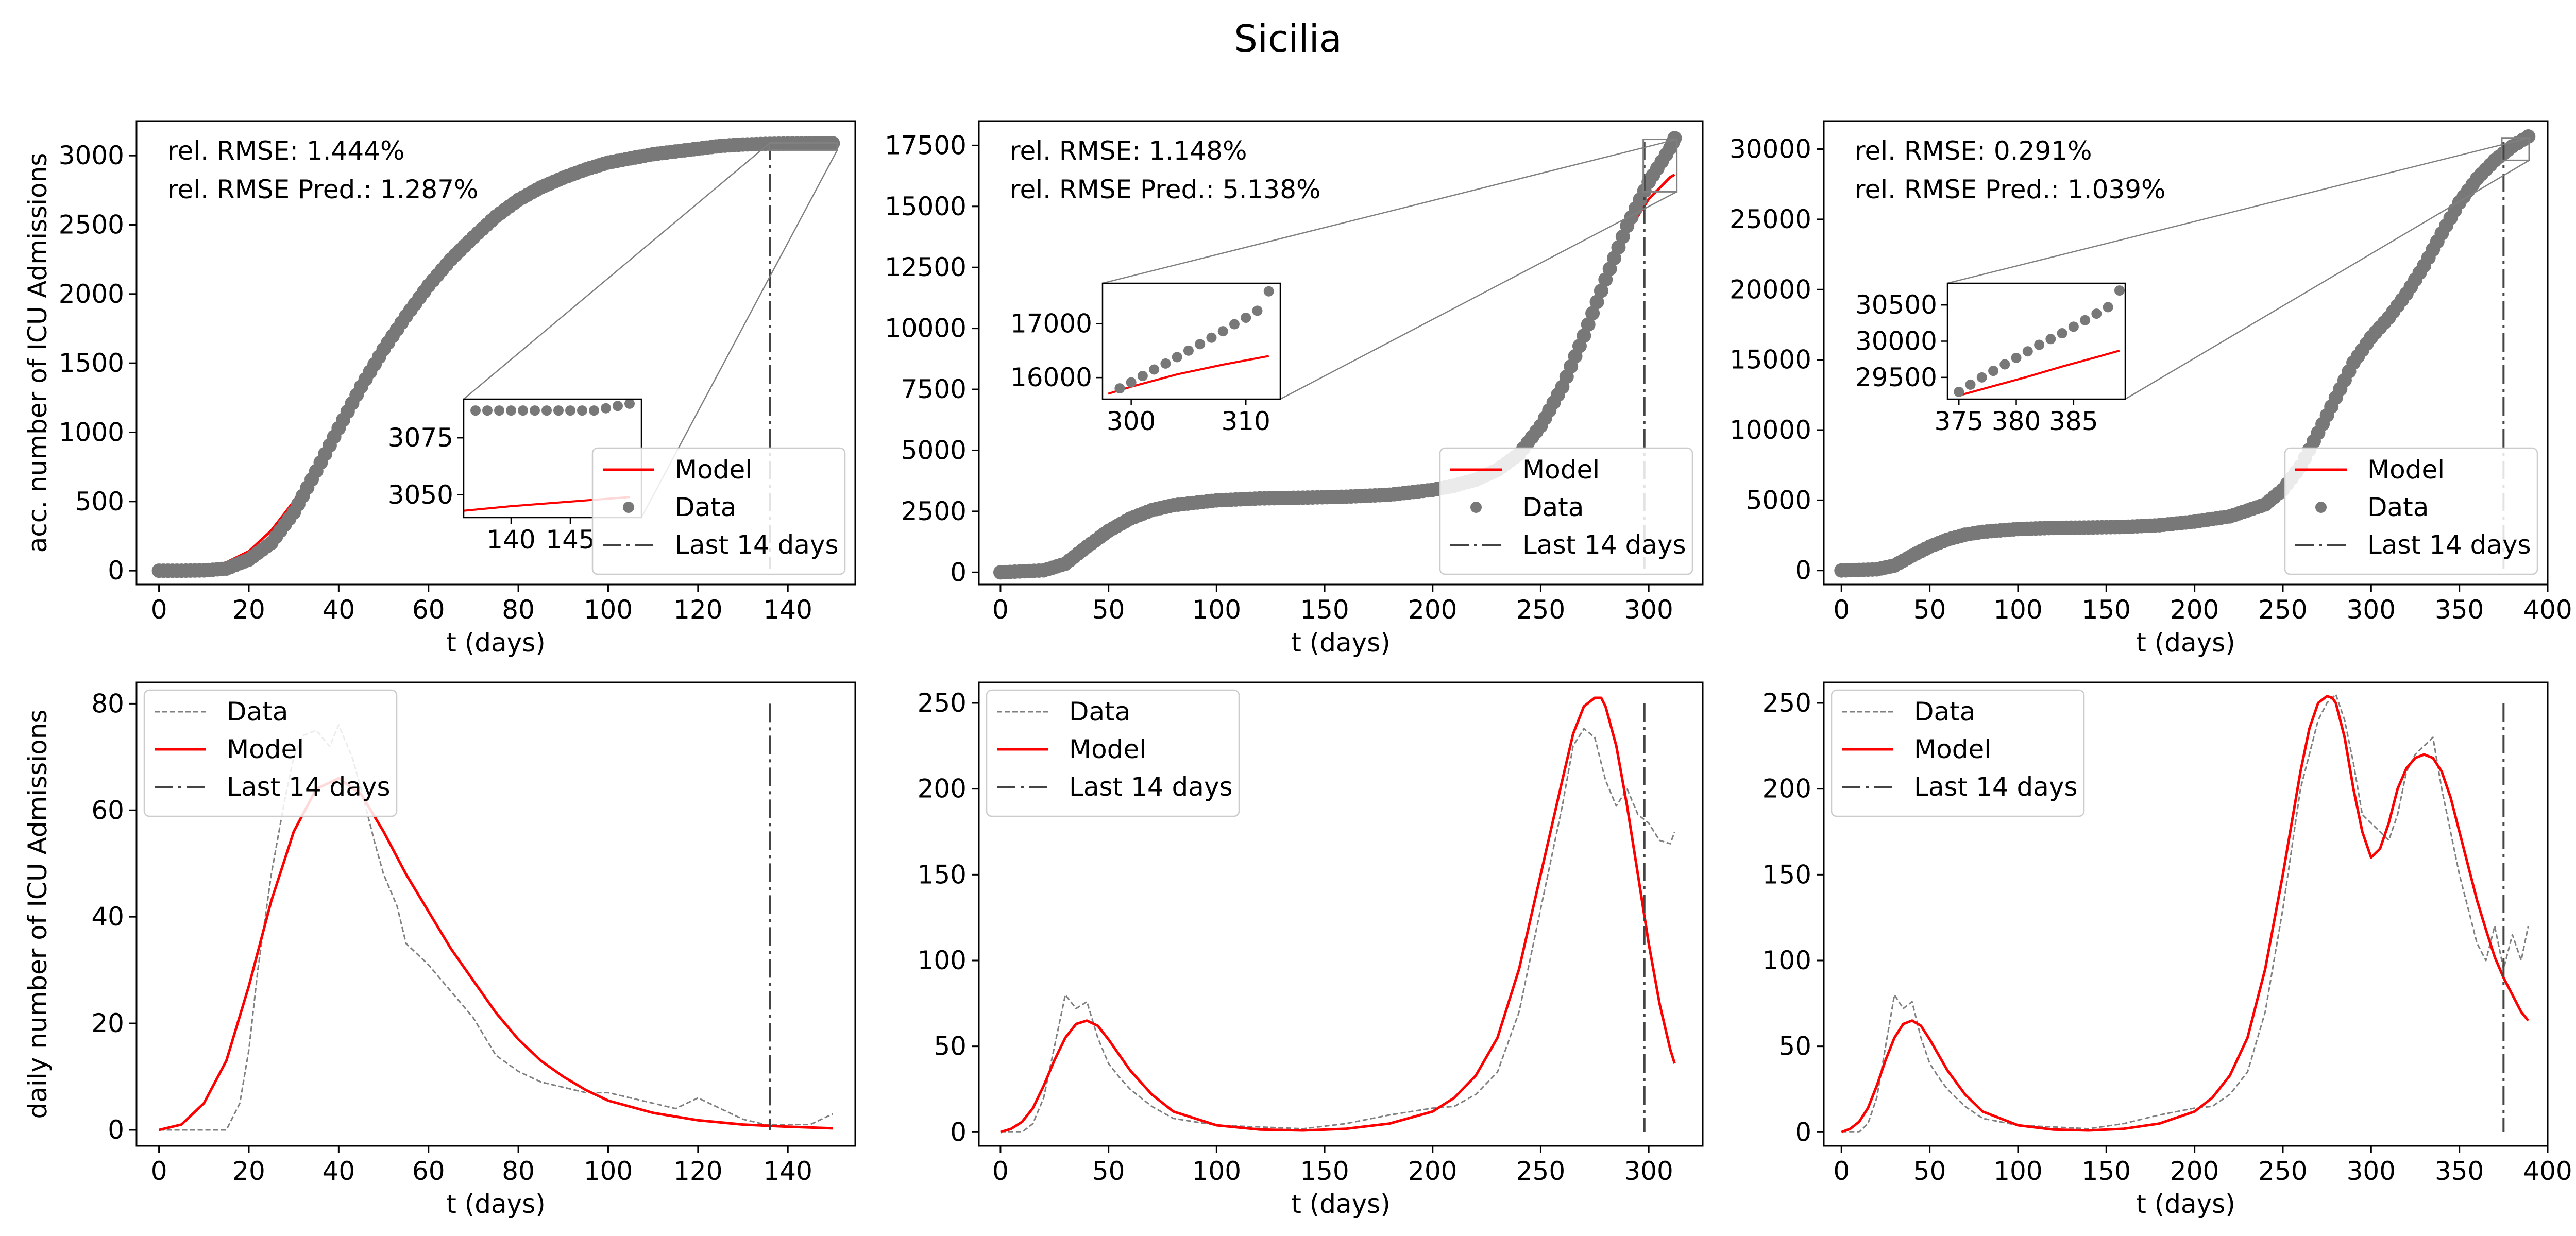 The image size is (2576, 1236). Describe the element at coordinates (420, 495) in the screenshot. I see `inset-y-tick-label: 3050` at that location.